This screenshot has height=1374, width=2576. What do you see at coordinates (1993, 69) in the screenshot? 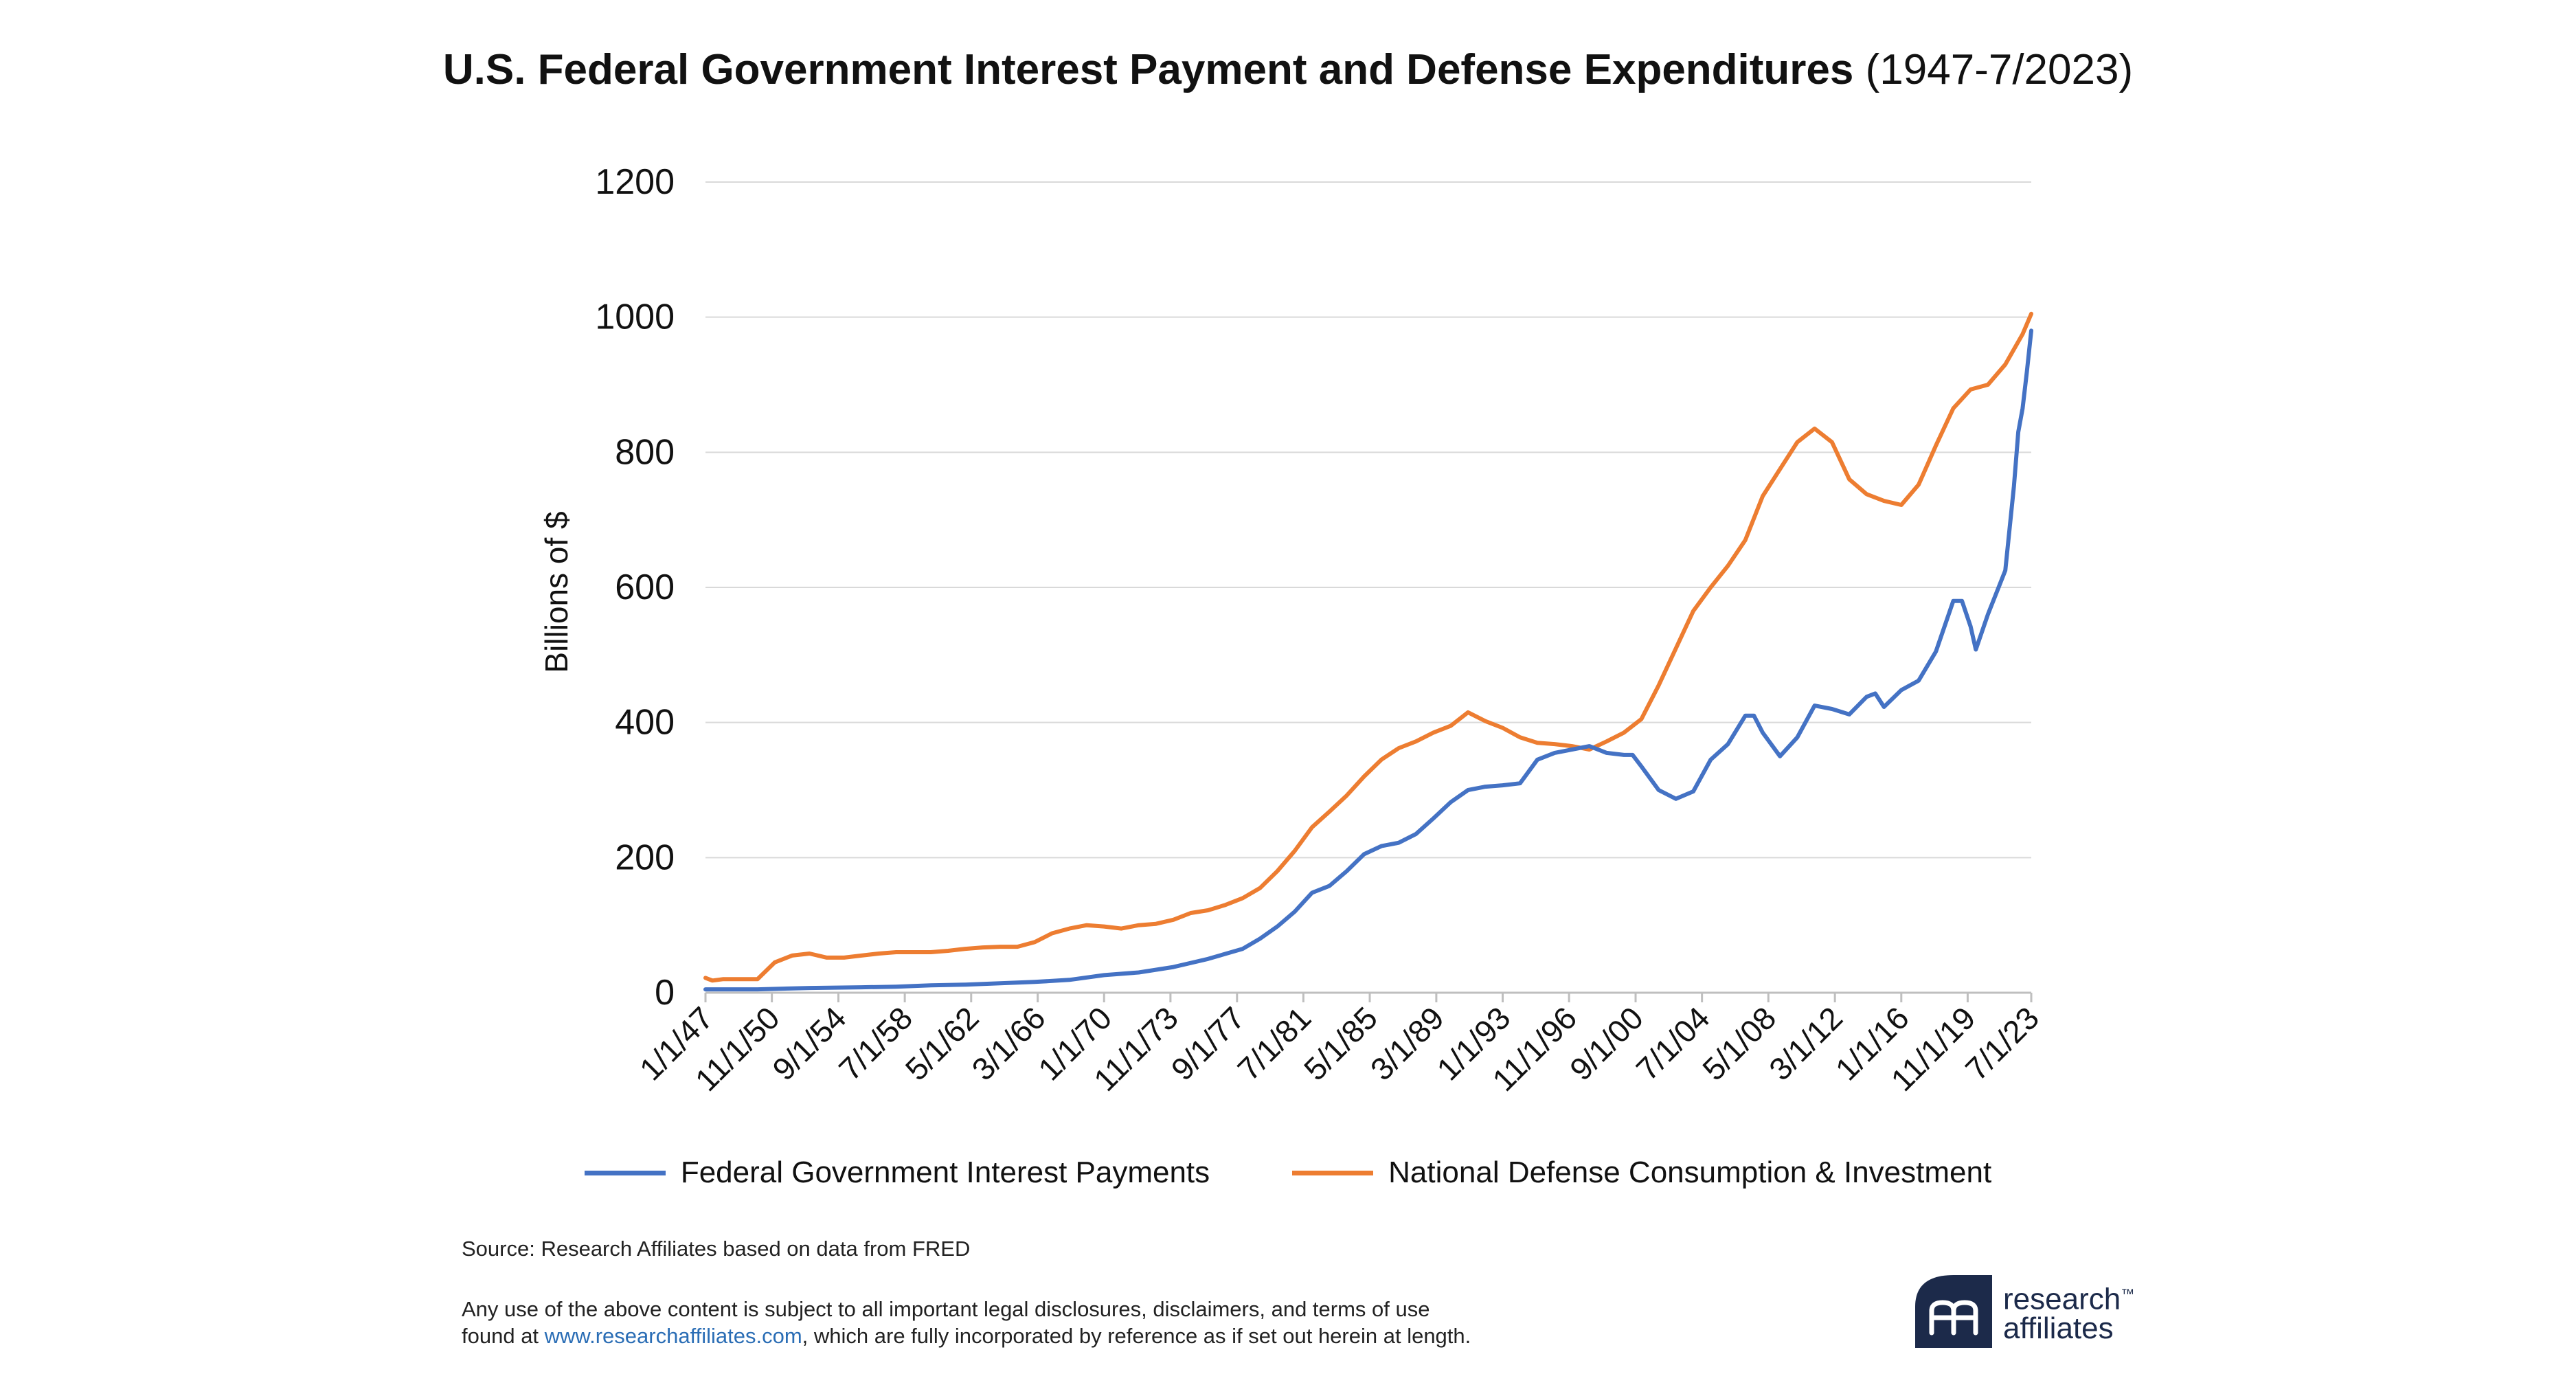
I see `chart-title-date-range: (1947-7/2023)` at bounding box center [1993, 69].